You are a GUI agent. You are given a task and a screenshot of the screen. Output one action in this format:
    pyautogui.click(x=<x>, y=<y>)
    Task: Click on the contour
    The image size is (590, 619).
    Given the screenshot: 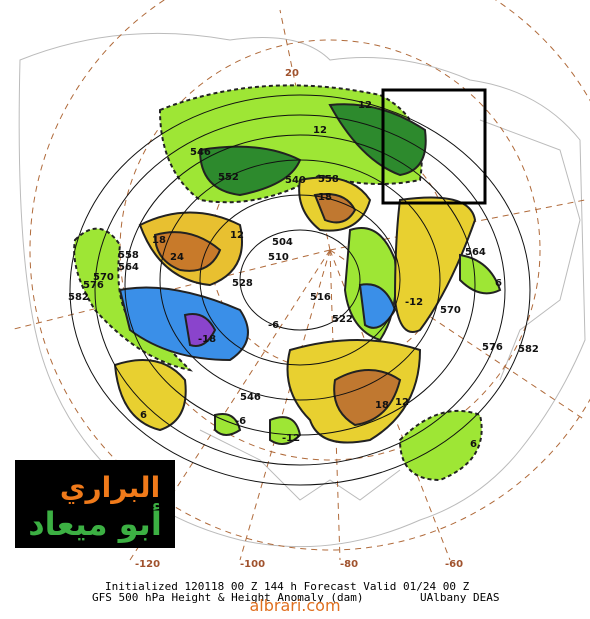 What is the action you would take?
    pyautogui.click(x=300, y=280)
    